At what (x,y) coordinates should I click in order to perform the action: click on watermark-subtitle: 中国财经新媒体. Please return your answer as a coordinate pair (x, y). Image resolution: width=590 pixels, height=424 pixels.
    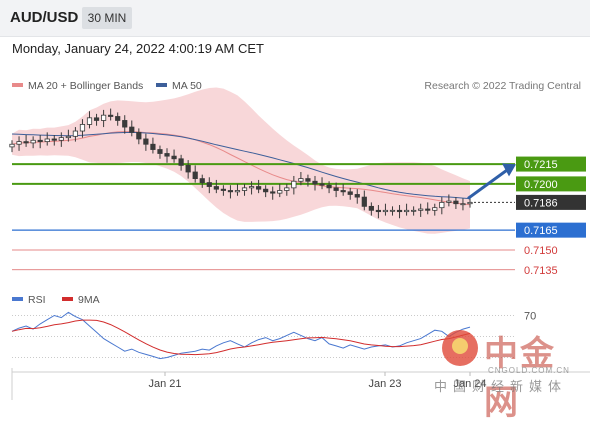
    Looking at the image, I should click on (501, 387).